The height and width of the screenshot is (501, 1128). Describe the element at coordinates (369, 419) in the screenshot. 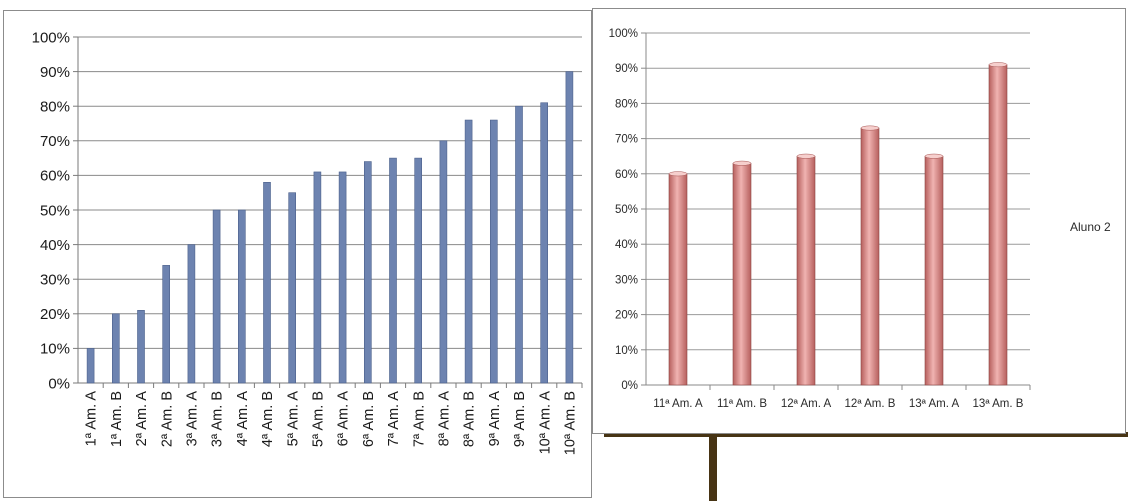

I see `x-tick-label: 6ª Am. B` at that location.